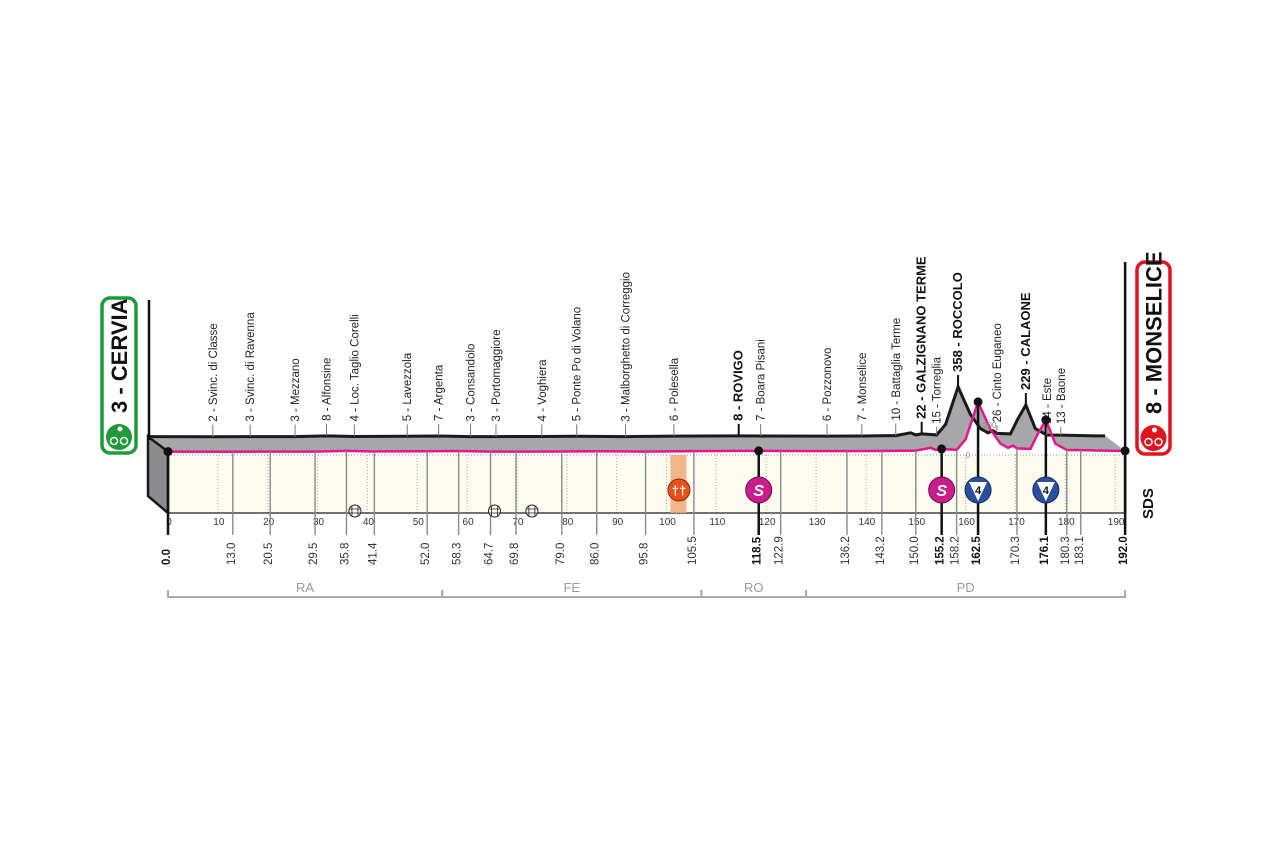 Image resolution: width=1280 pixels, height=852 pixels. What do you see at coordinates (817, 522) in the screenshot?
I see `x-tick-label: 130` at bounding box center [817, 522].